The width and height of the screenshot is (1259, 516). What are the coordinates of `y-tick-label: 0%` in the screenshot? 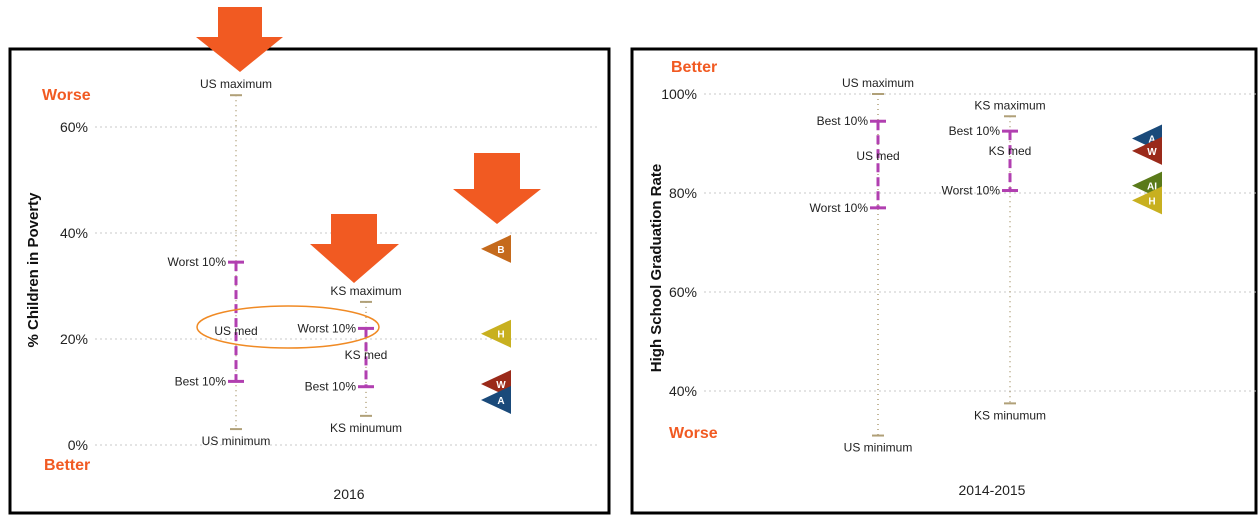 It's located at (78, 445).